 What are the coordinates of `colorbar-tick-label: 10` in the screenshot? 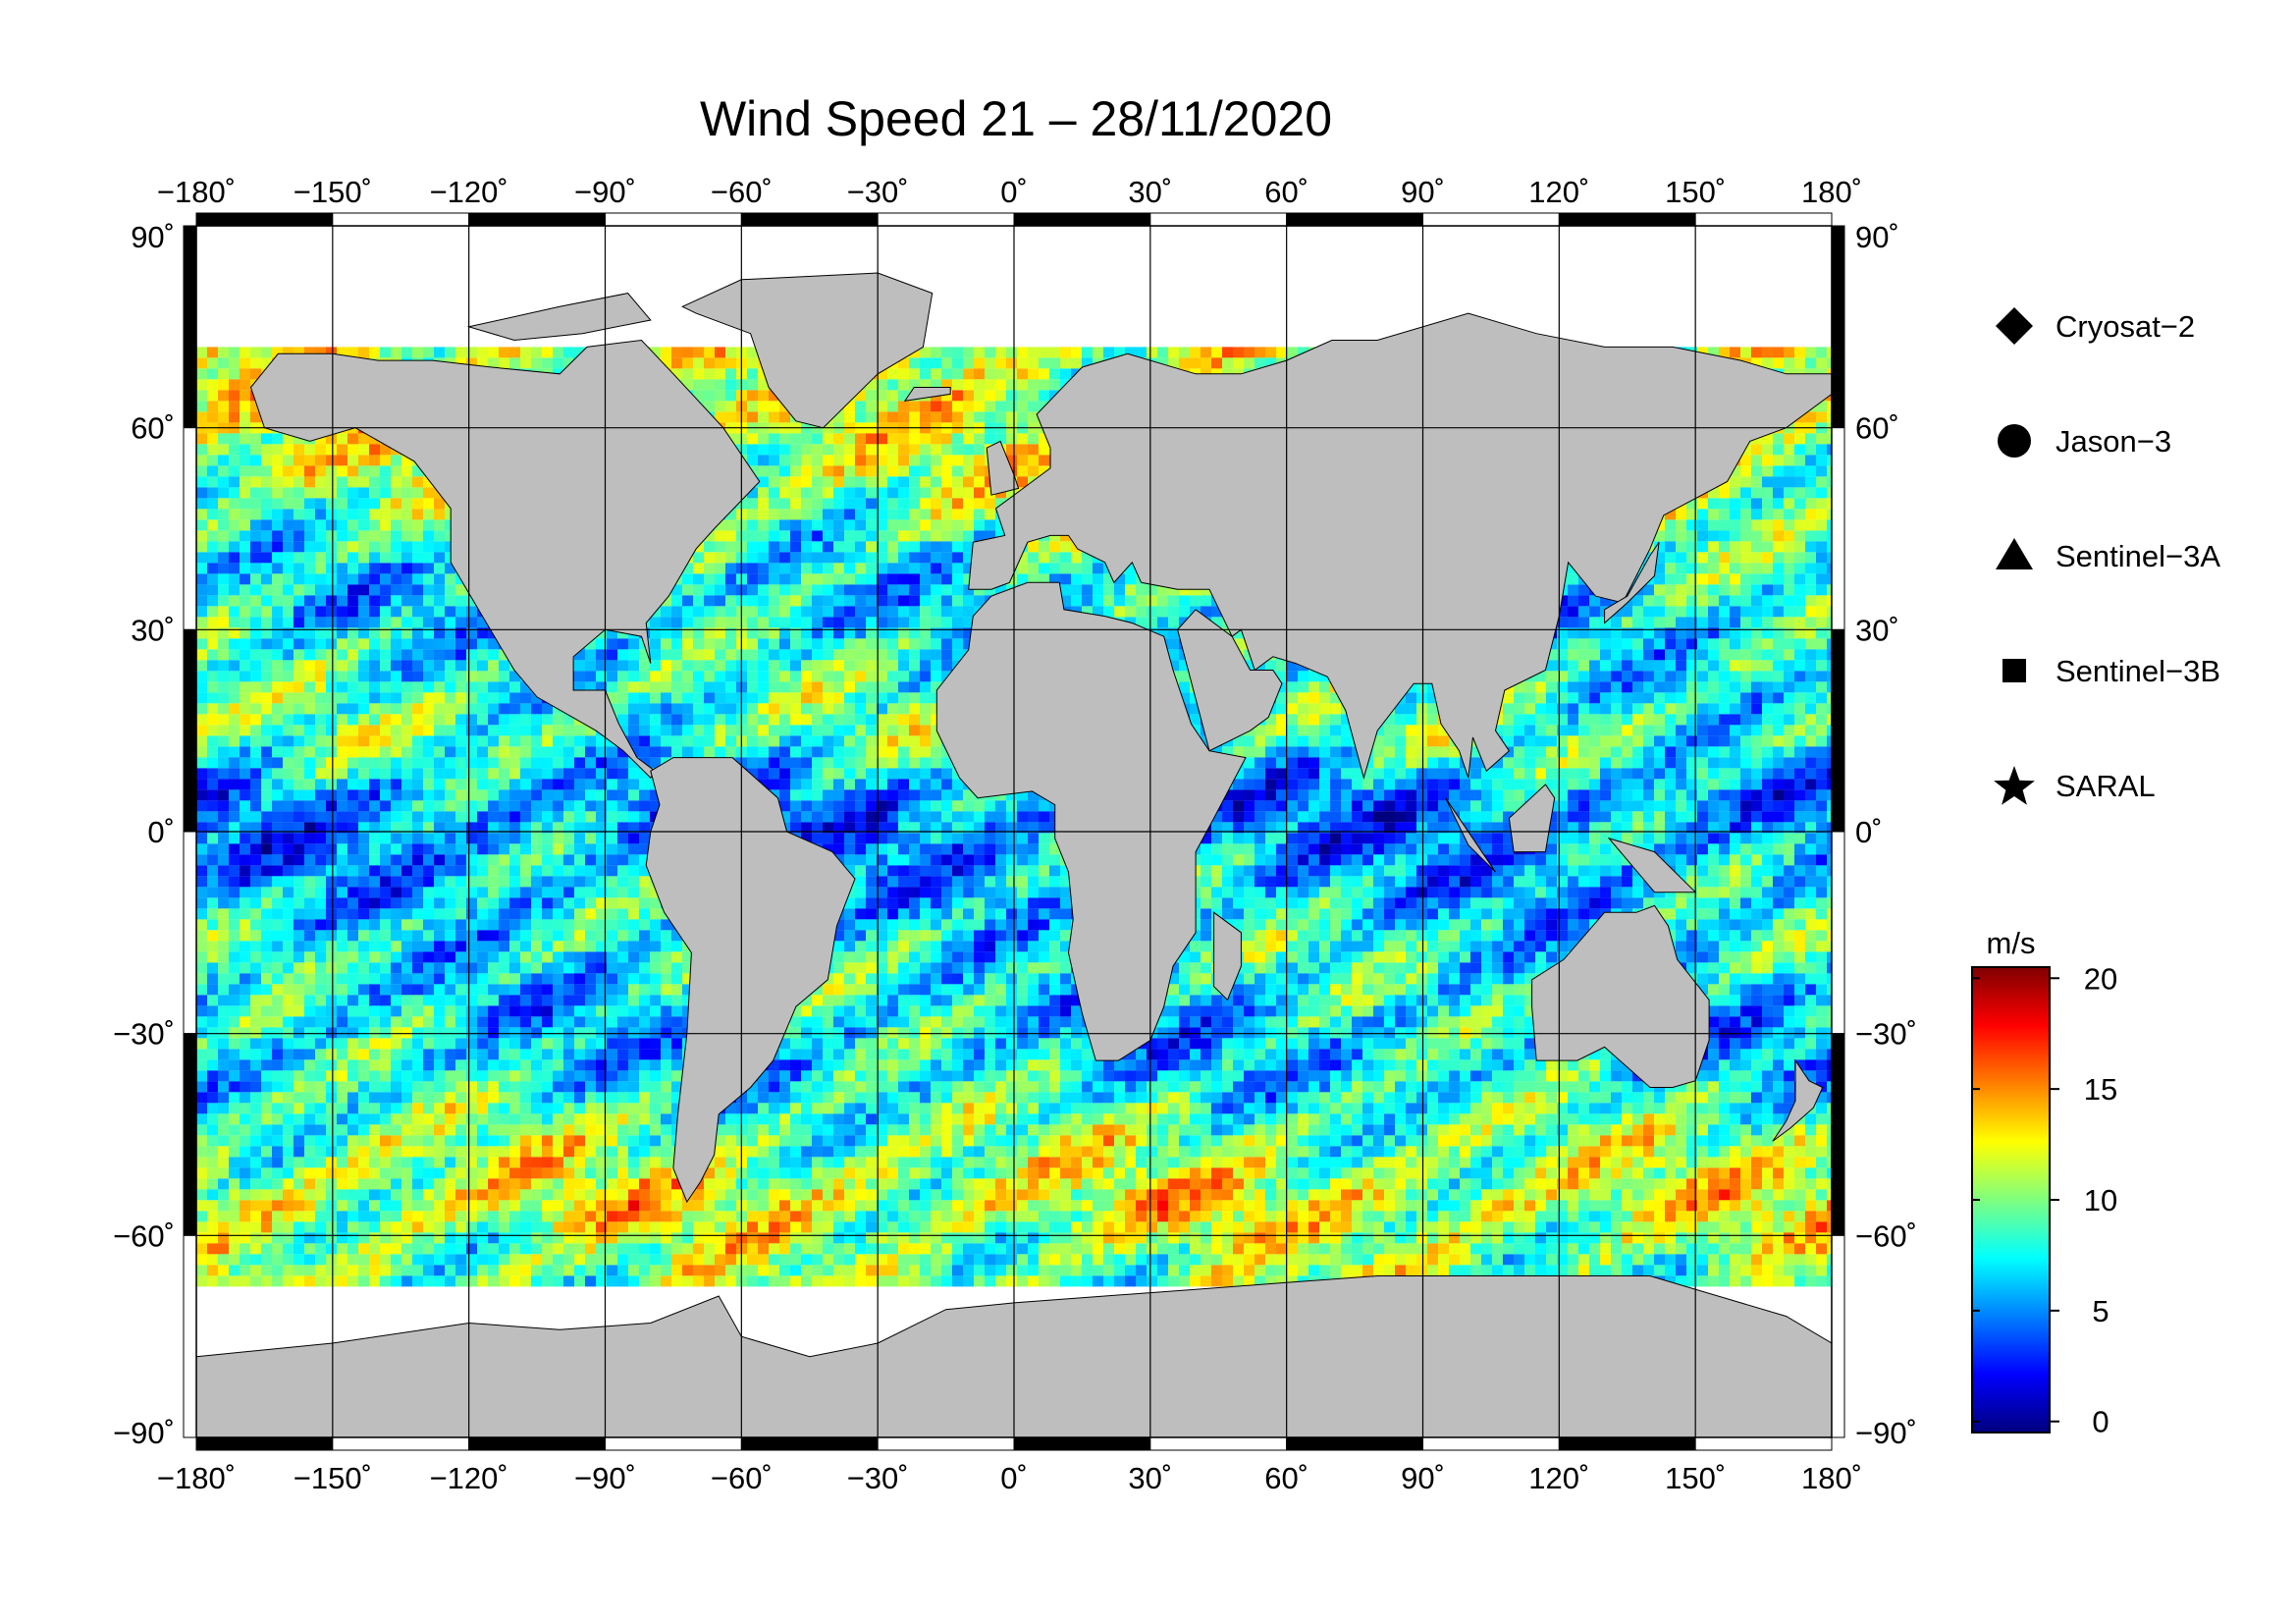 It's located at (2100, 1200).